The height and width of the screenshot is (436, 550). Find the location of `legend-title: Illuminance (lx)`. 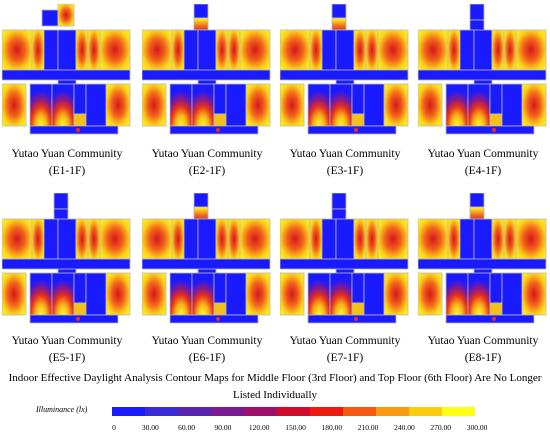

legend-title: Illuminance (lx) is located at coordinates (62, 409).